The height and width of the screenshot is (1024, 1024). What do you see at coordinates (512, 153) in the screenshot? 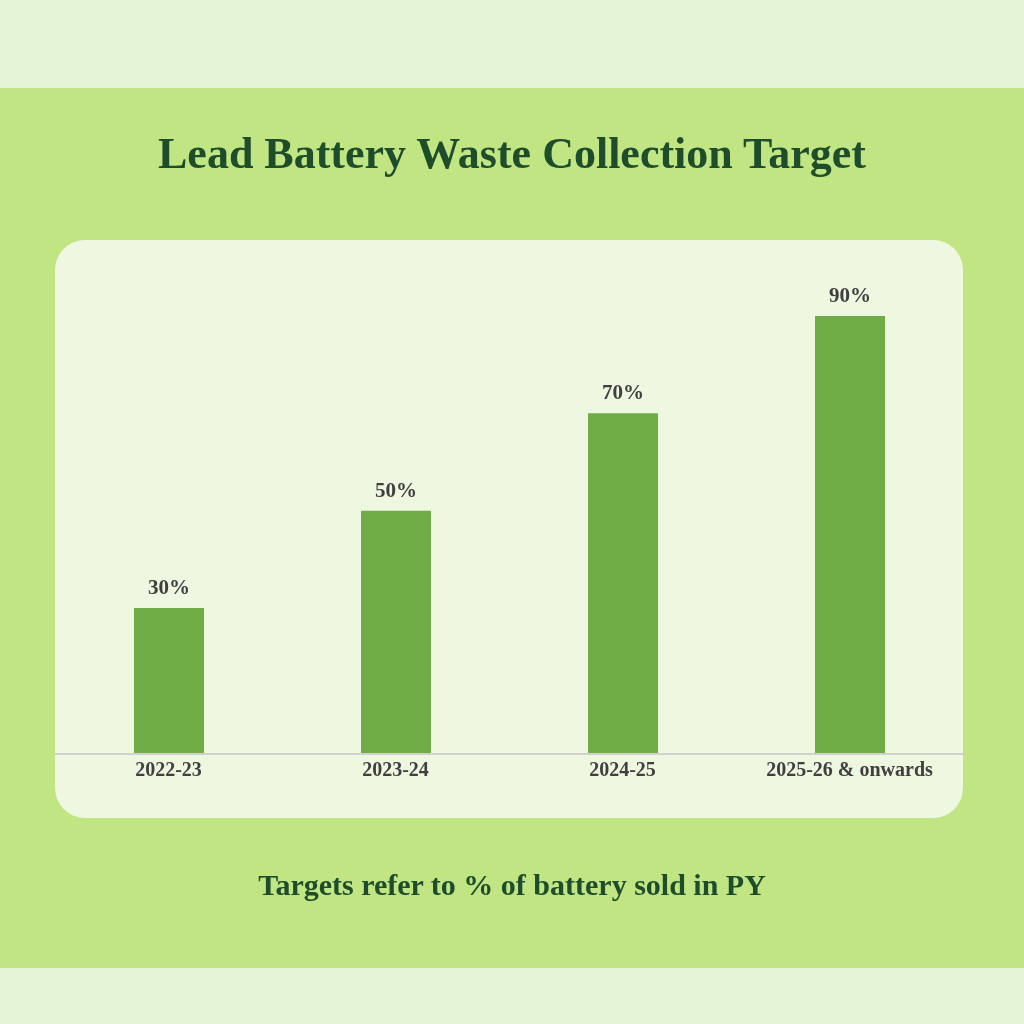
I see `chart-title: Lead Battery Waste Collection Target` at bounding box center [512, 153].